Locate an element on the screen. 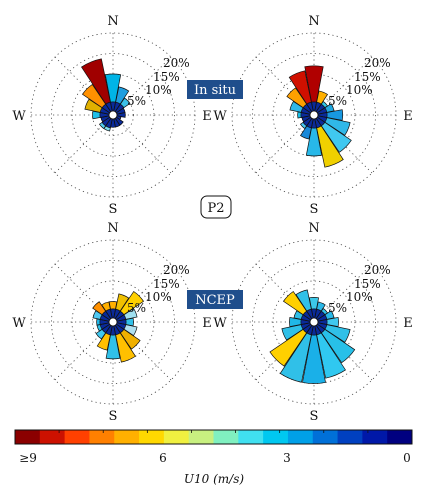  panel-label: P2 is located at coordinates (215, 208).